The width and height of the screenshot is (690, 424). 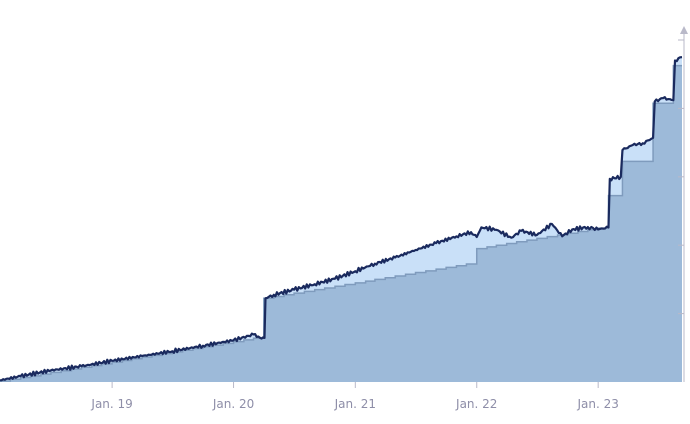 I want to click on x-axis: Jan. 19 Jan. 20 Jan. 21 Jan. 22 Jan. 23, so click(x=354, y=396).